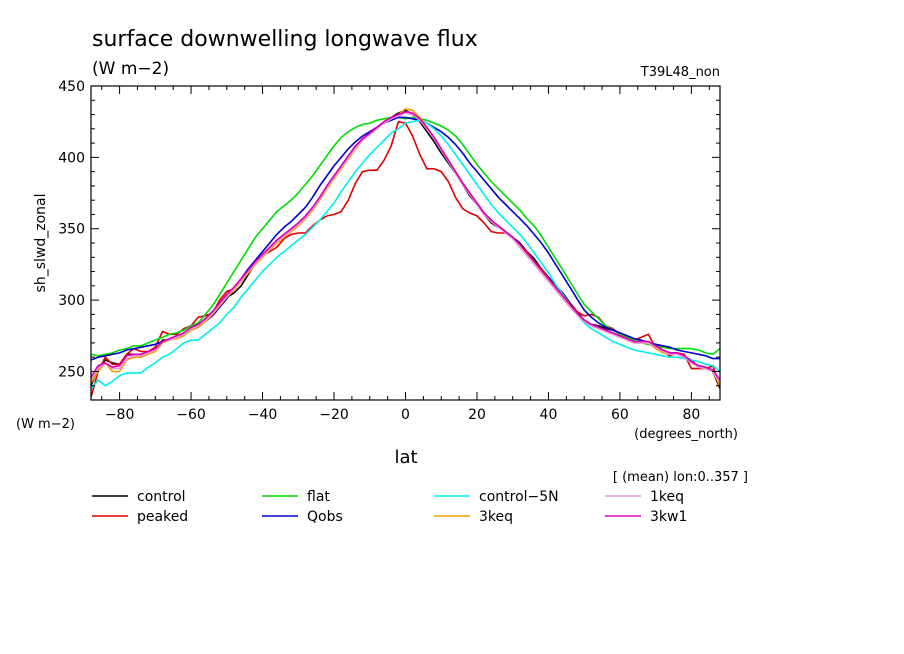 The image size is (904, 654). Describe the element at coordinates (680, 477) in the screenshot. I see `mean-note: [ (mean) lon:0..357 ]` at that location.